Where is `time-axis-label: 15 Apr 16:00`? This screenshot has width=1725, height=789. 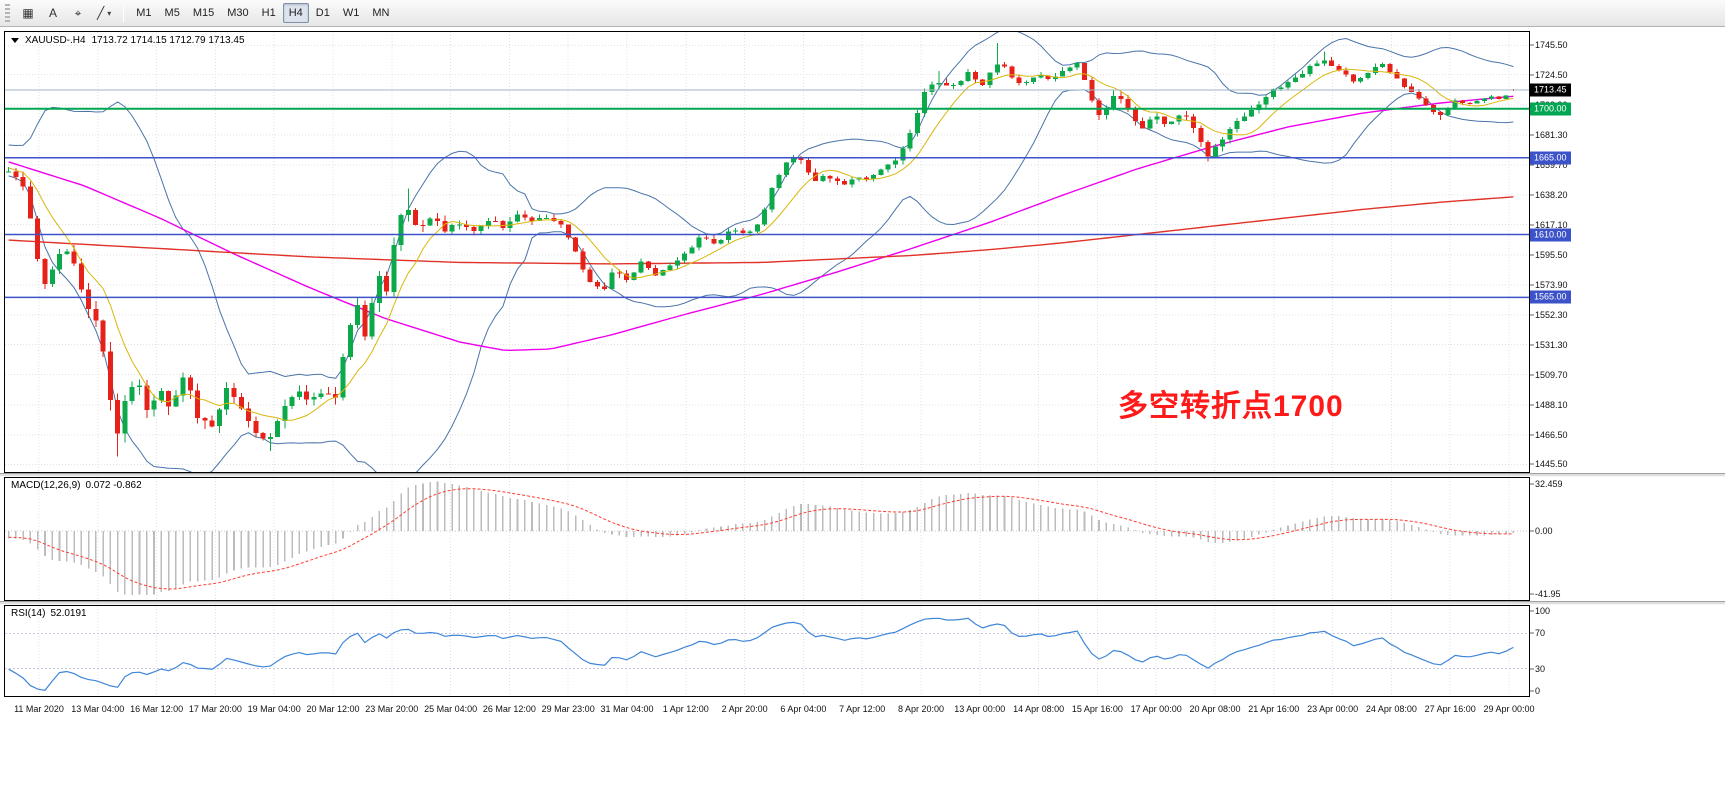
time-axis-label: 15 Apr 16:00 is located at coordinates (1097, 709).